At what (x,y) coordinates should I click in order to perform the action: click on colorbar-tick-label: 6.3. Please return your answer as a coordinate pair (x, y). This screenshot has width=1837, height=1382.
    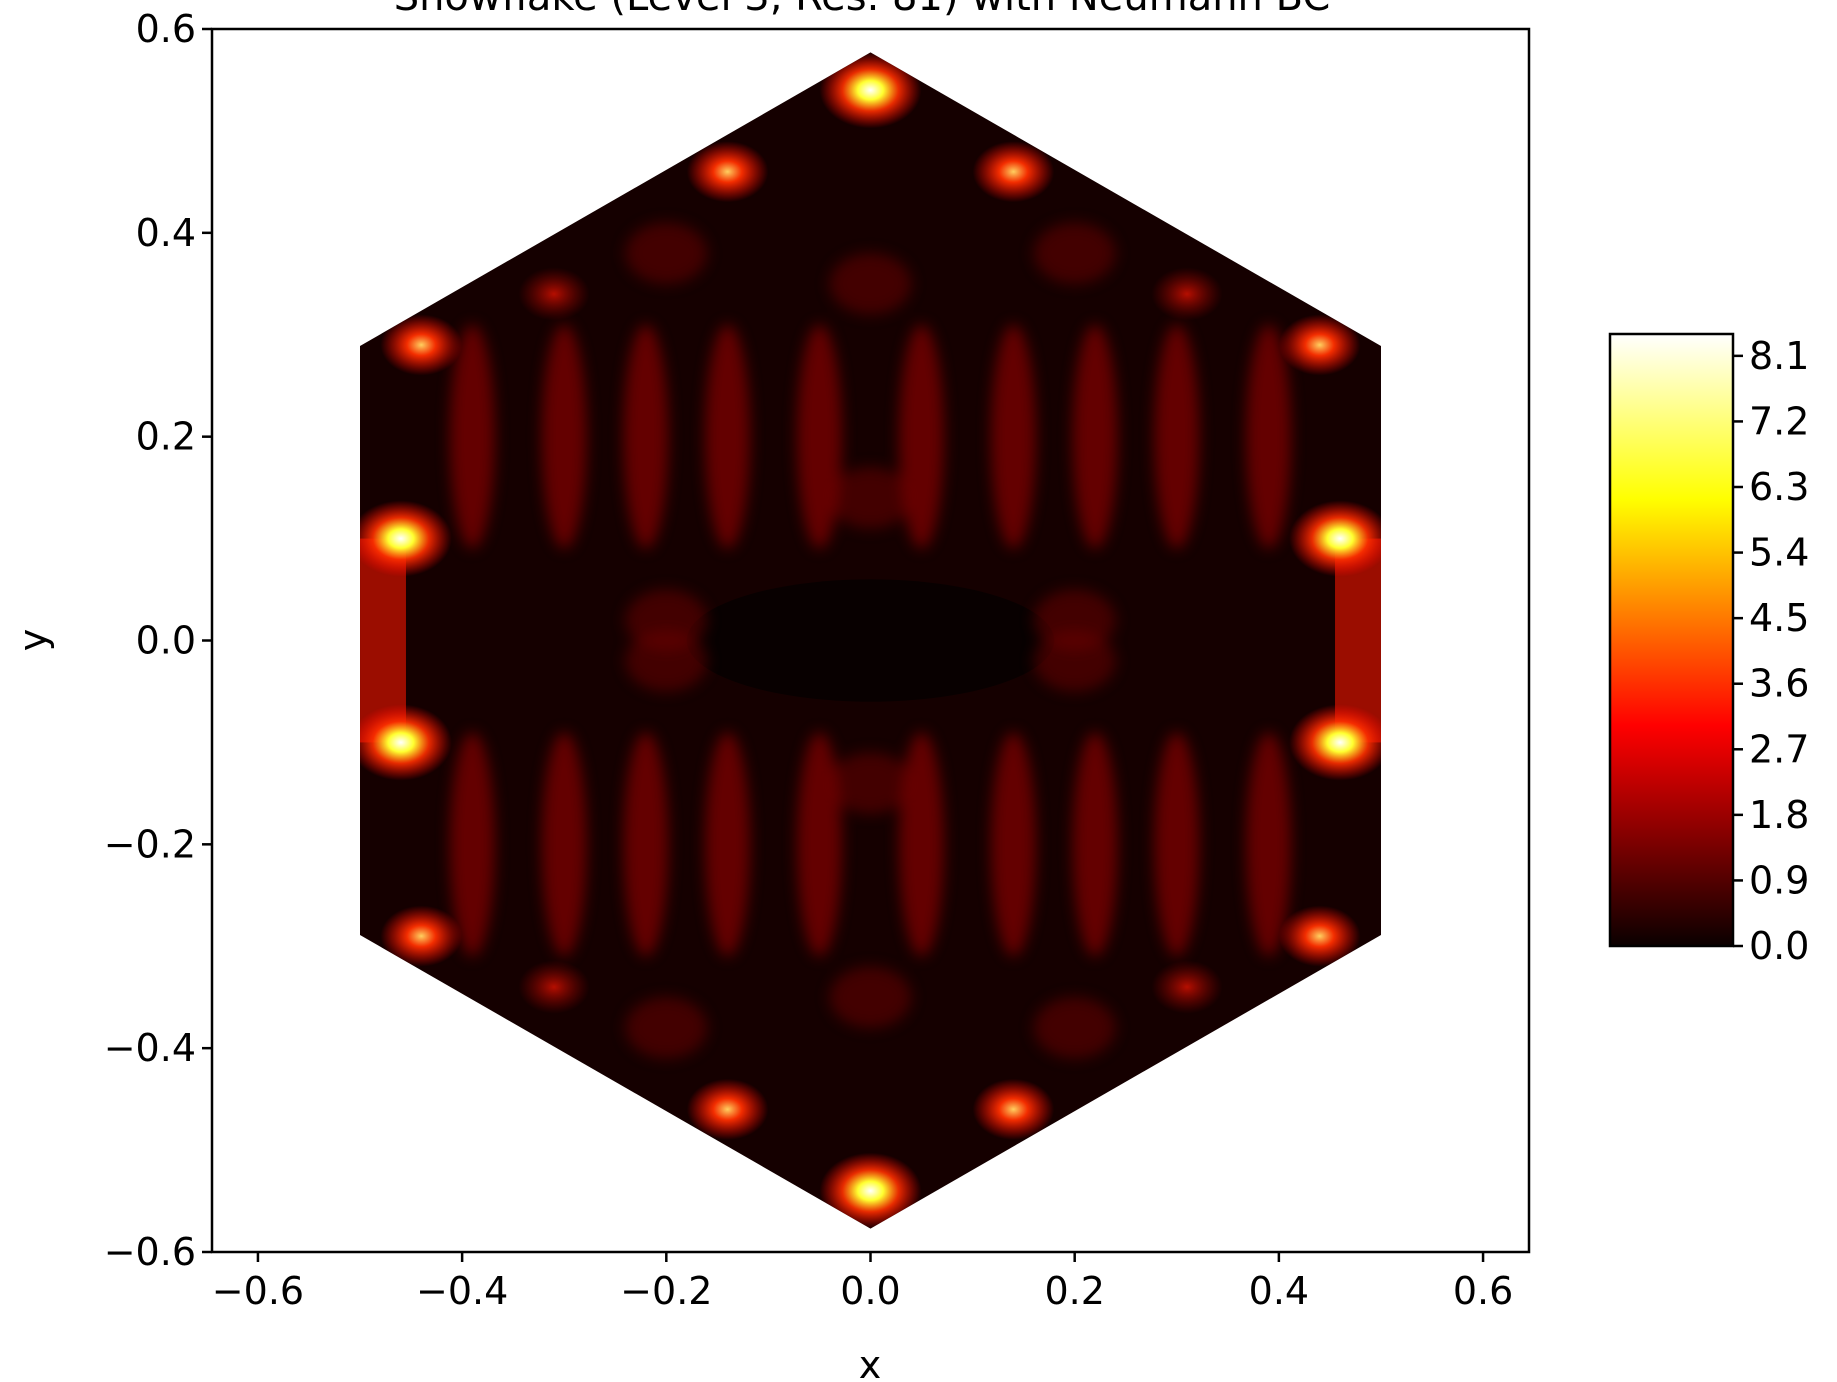
    Looking at the image, I should click on (1779, 487).